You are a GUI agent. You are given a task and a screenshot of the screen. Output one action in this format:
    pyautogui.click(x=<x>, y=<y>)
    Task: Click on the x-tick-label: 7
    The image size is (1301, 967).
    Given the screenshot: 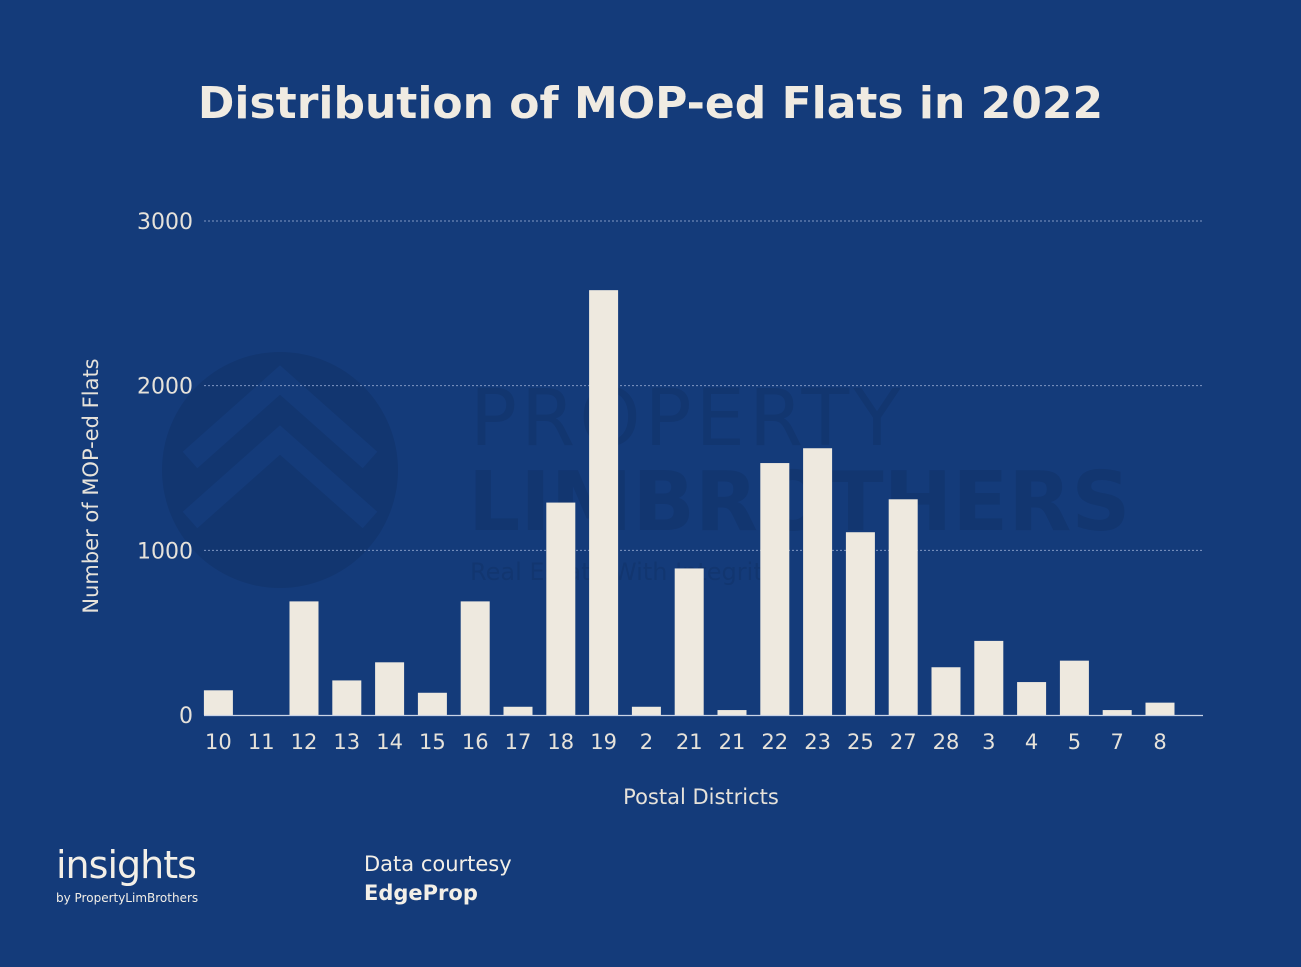 What is the action you would take?
    pyautogui.click(x=1117, y=742)
    